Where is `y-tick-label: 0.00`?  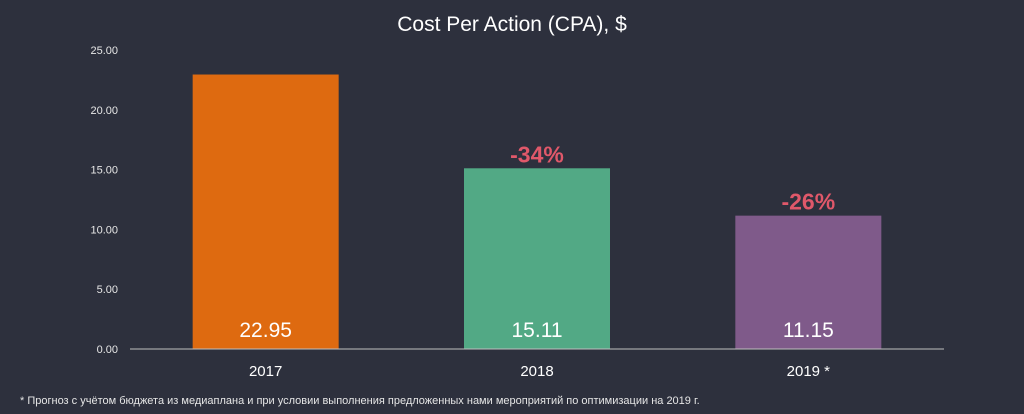
y-tick-label: 0.00 is located at coordinates (107, 350).